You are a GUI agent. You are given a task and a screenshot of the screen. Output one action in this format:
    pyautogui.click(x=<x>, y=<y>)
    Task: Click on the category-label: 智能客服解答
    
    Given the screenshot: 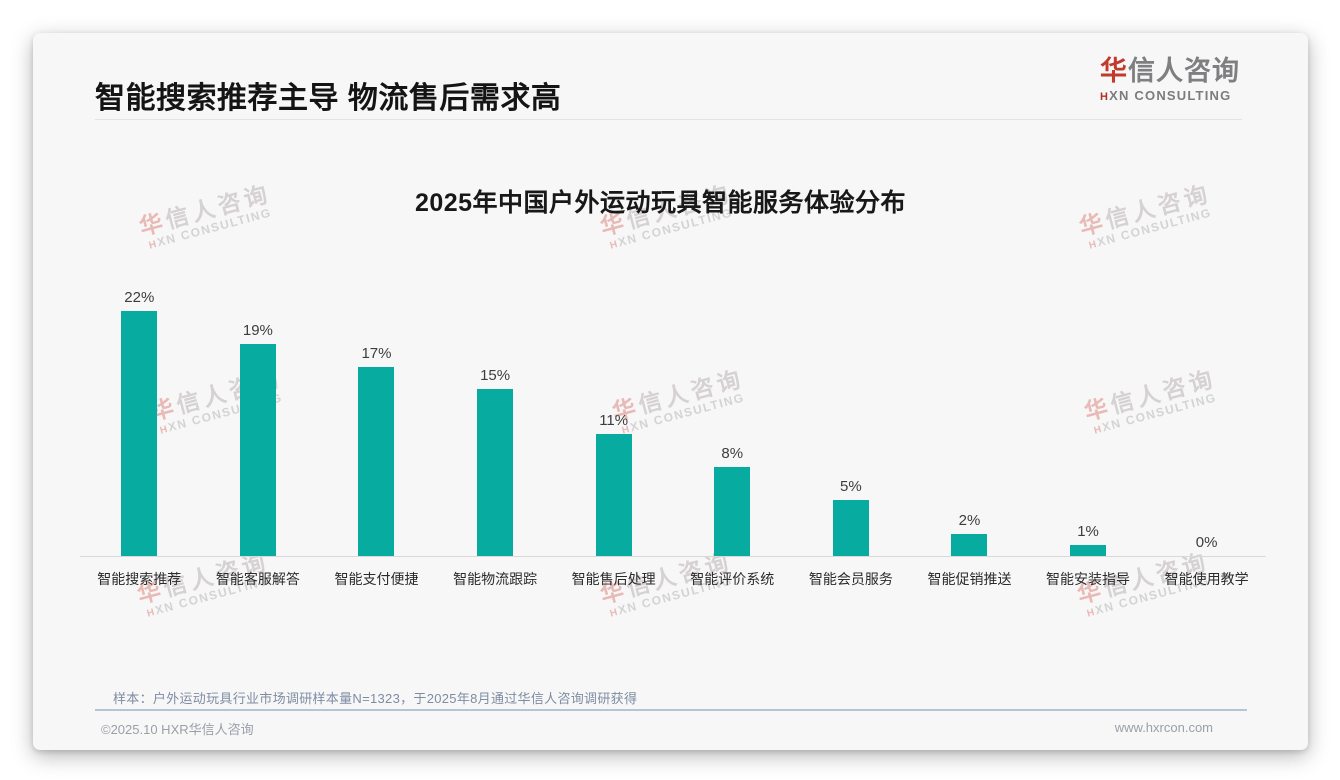 What is the action you would take?
    pyautogui.click(x=257, y=579)
    